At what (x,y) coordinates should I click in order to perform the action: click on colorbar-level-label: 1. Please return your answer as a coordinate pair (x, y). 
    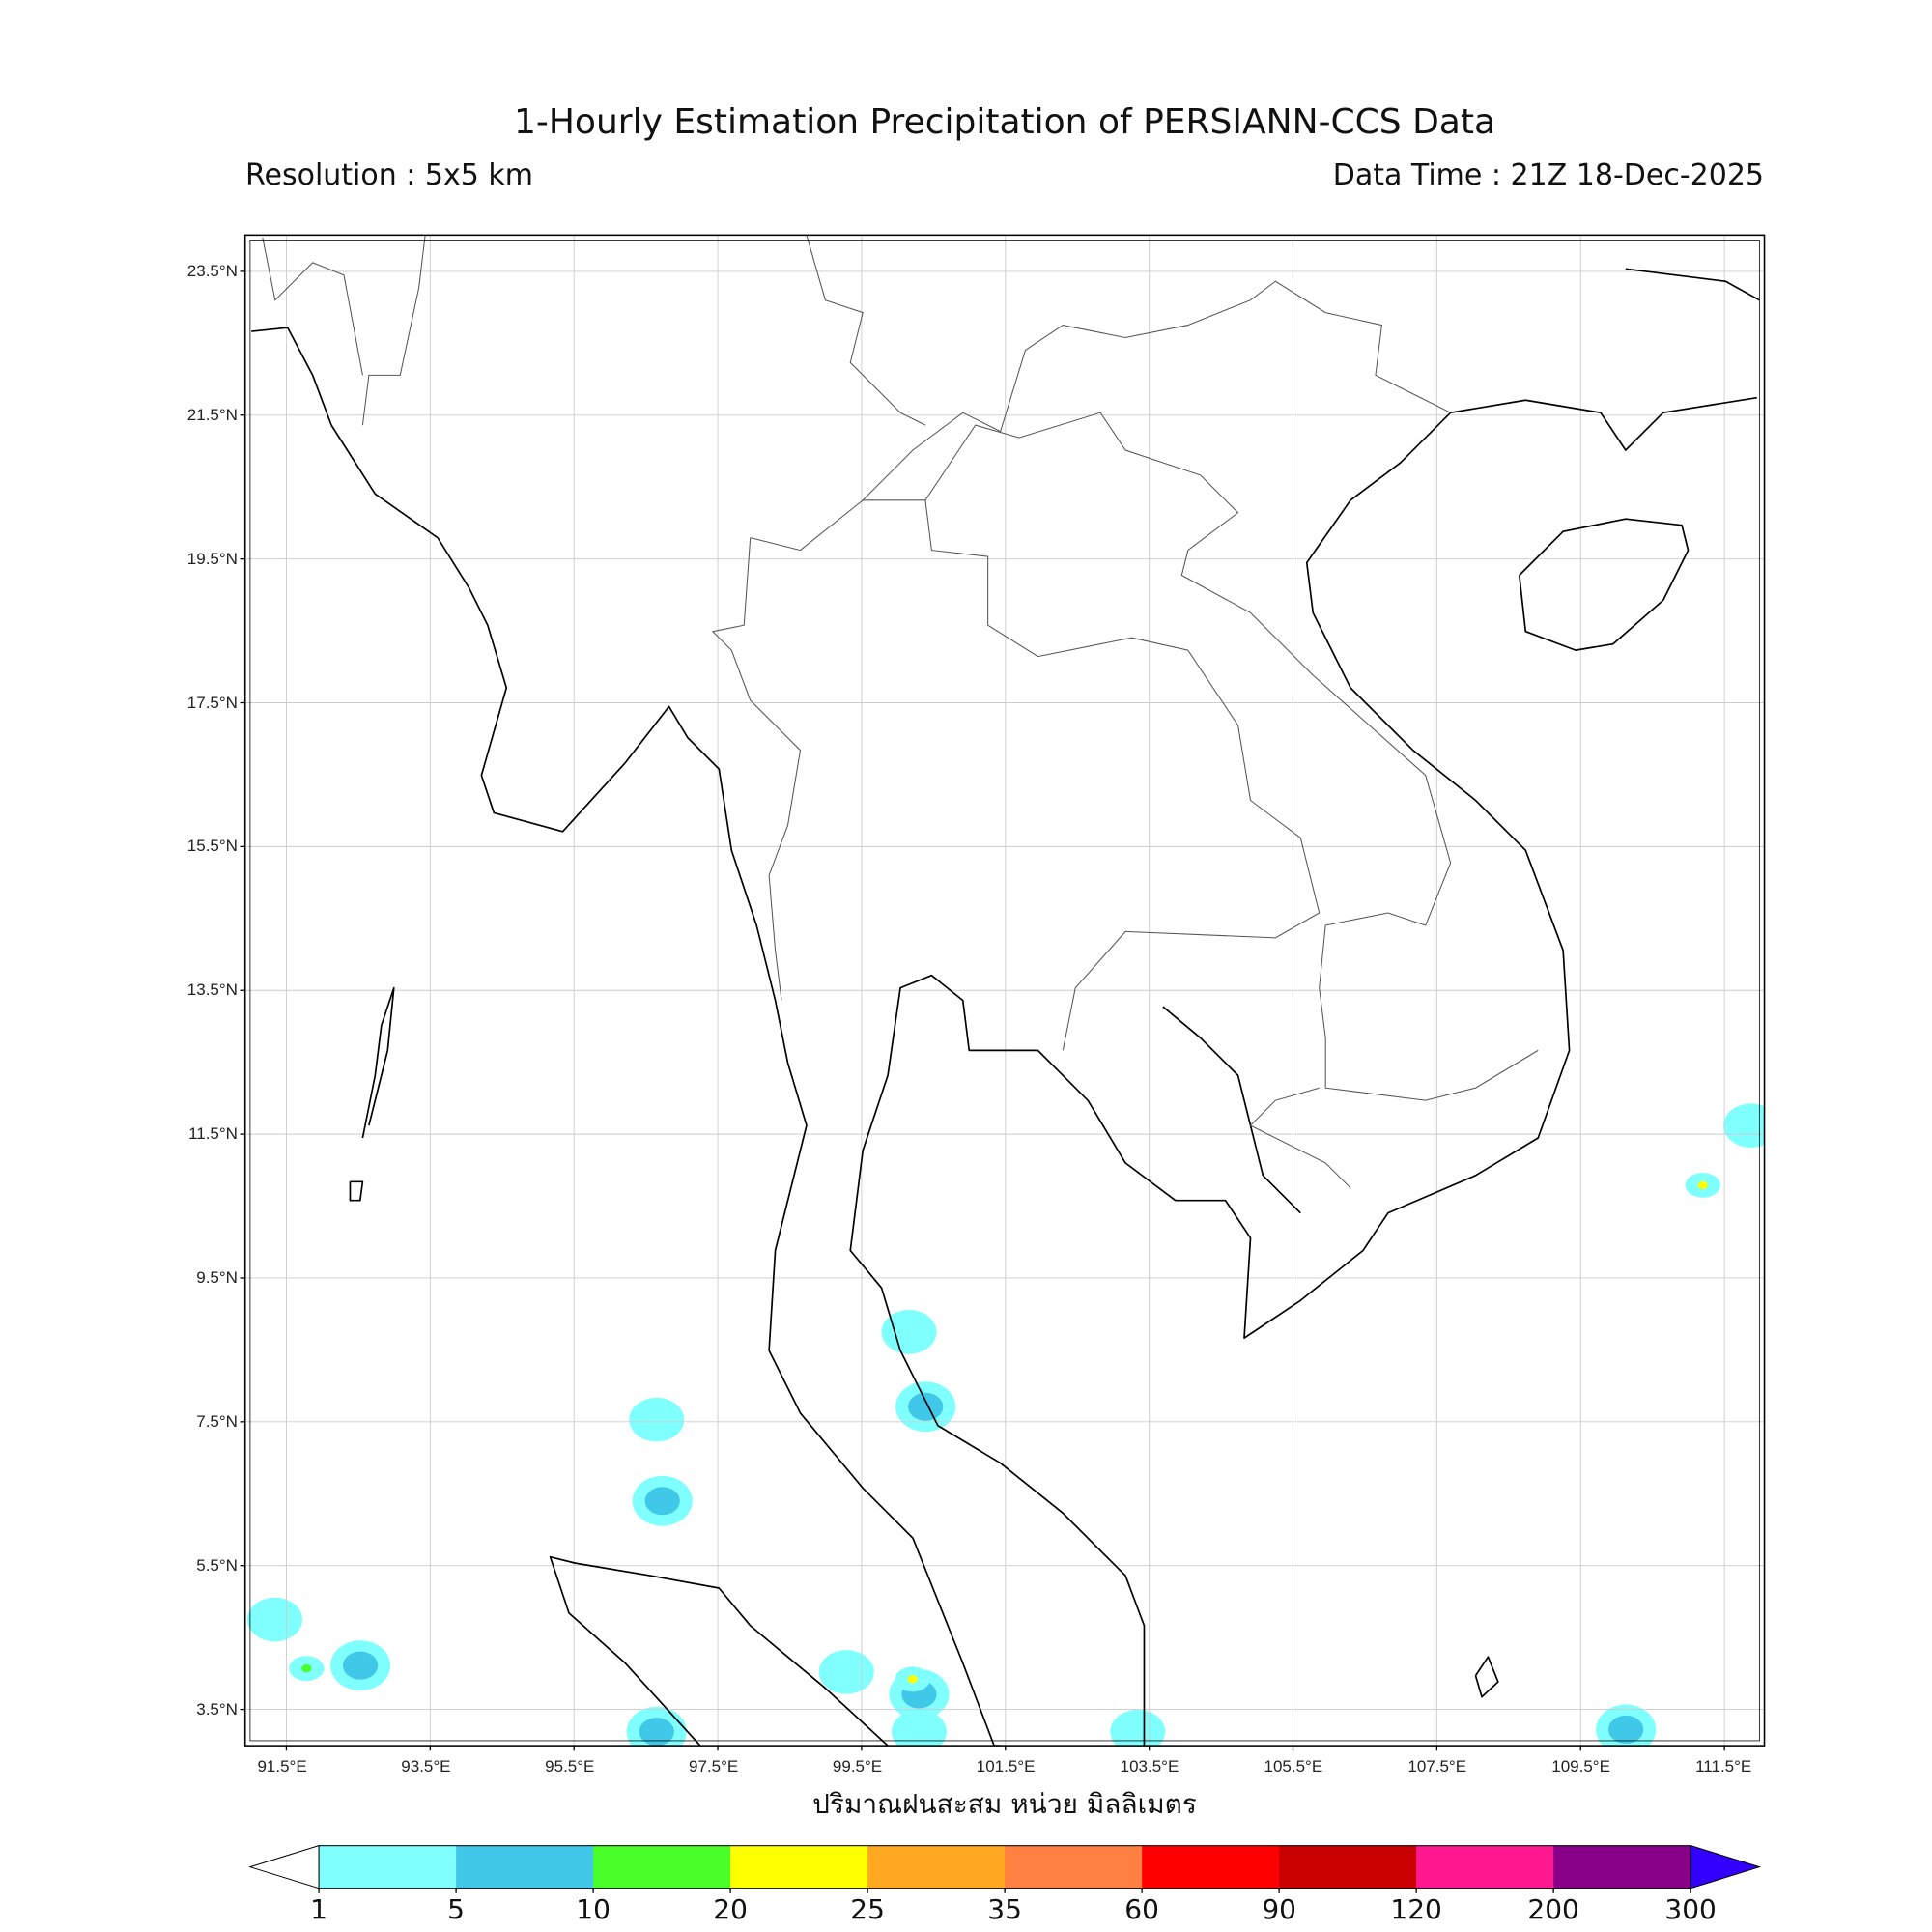
    Looking at the image, I should click on (319, 1909).